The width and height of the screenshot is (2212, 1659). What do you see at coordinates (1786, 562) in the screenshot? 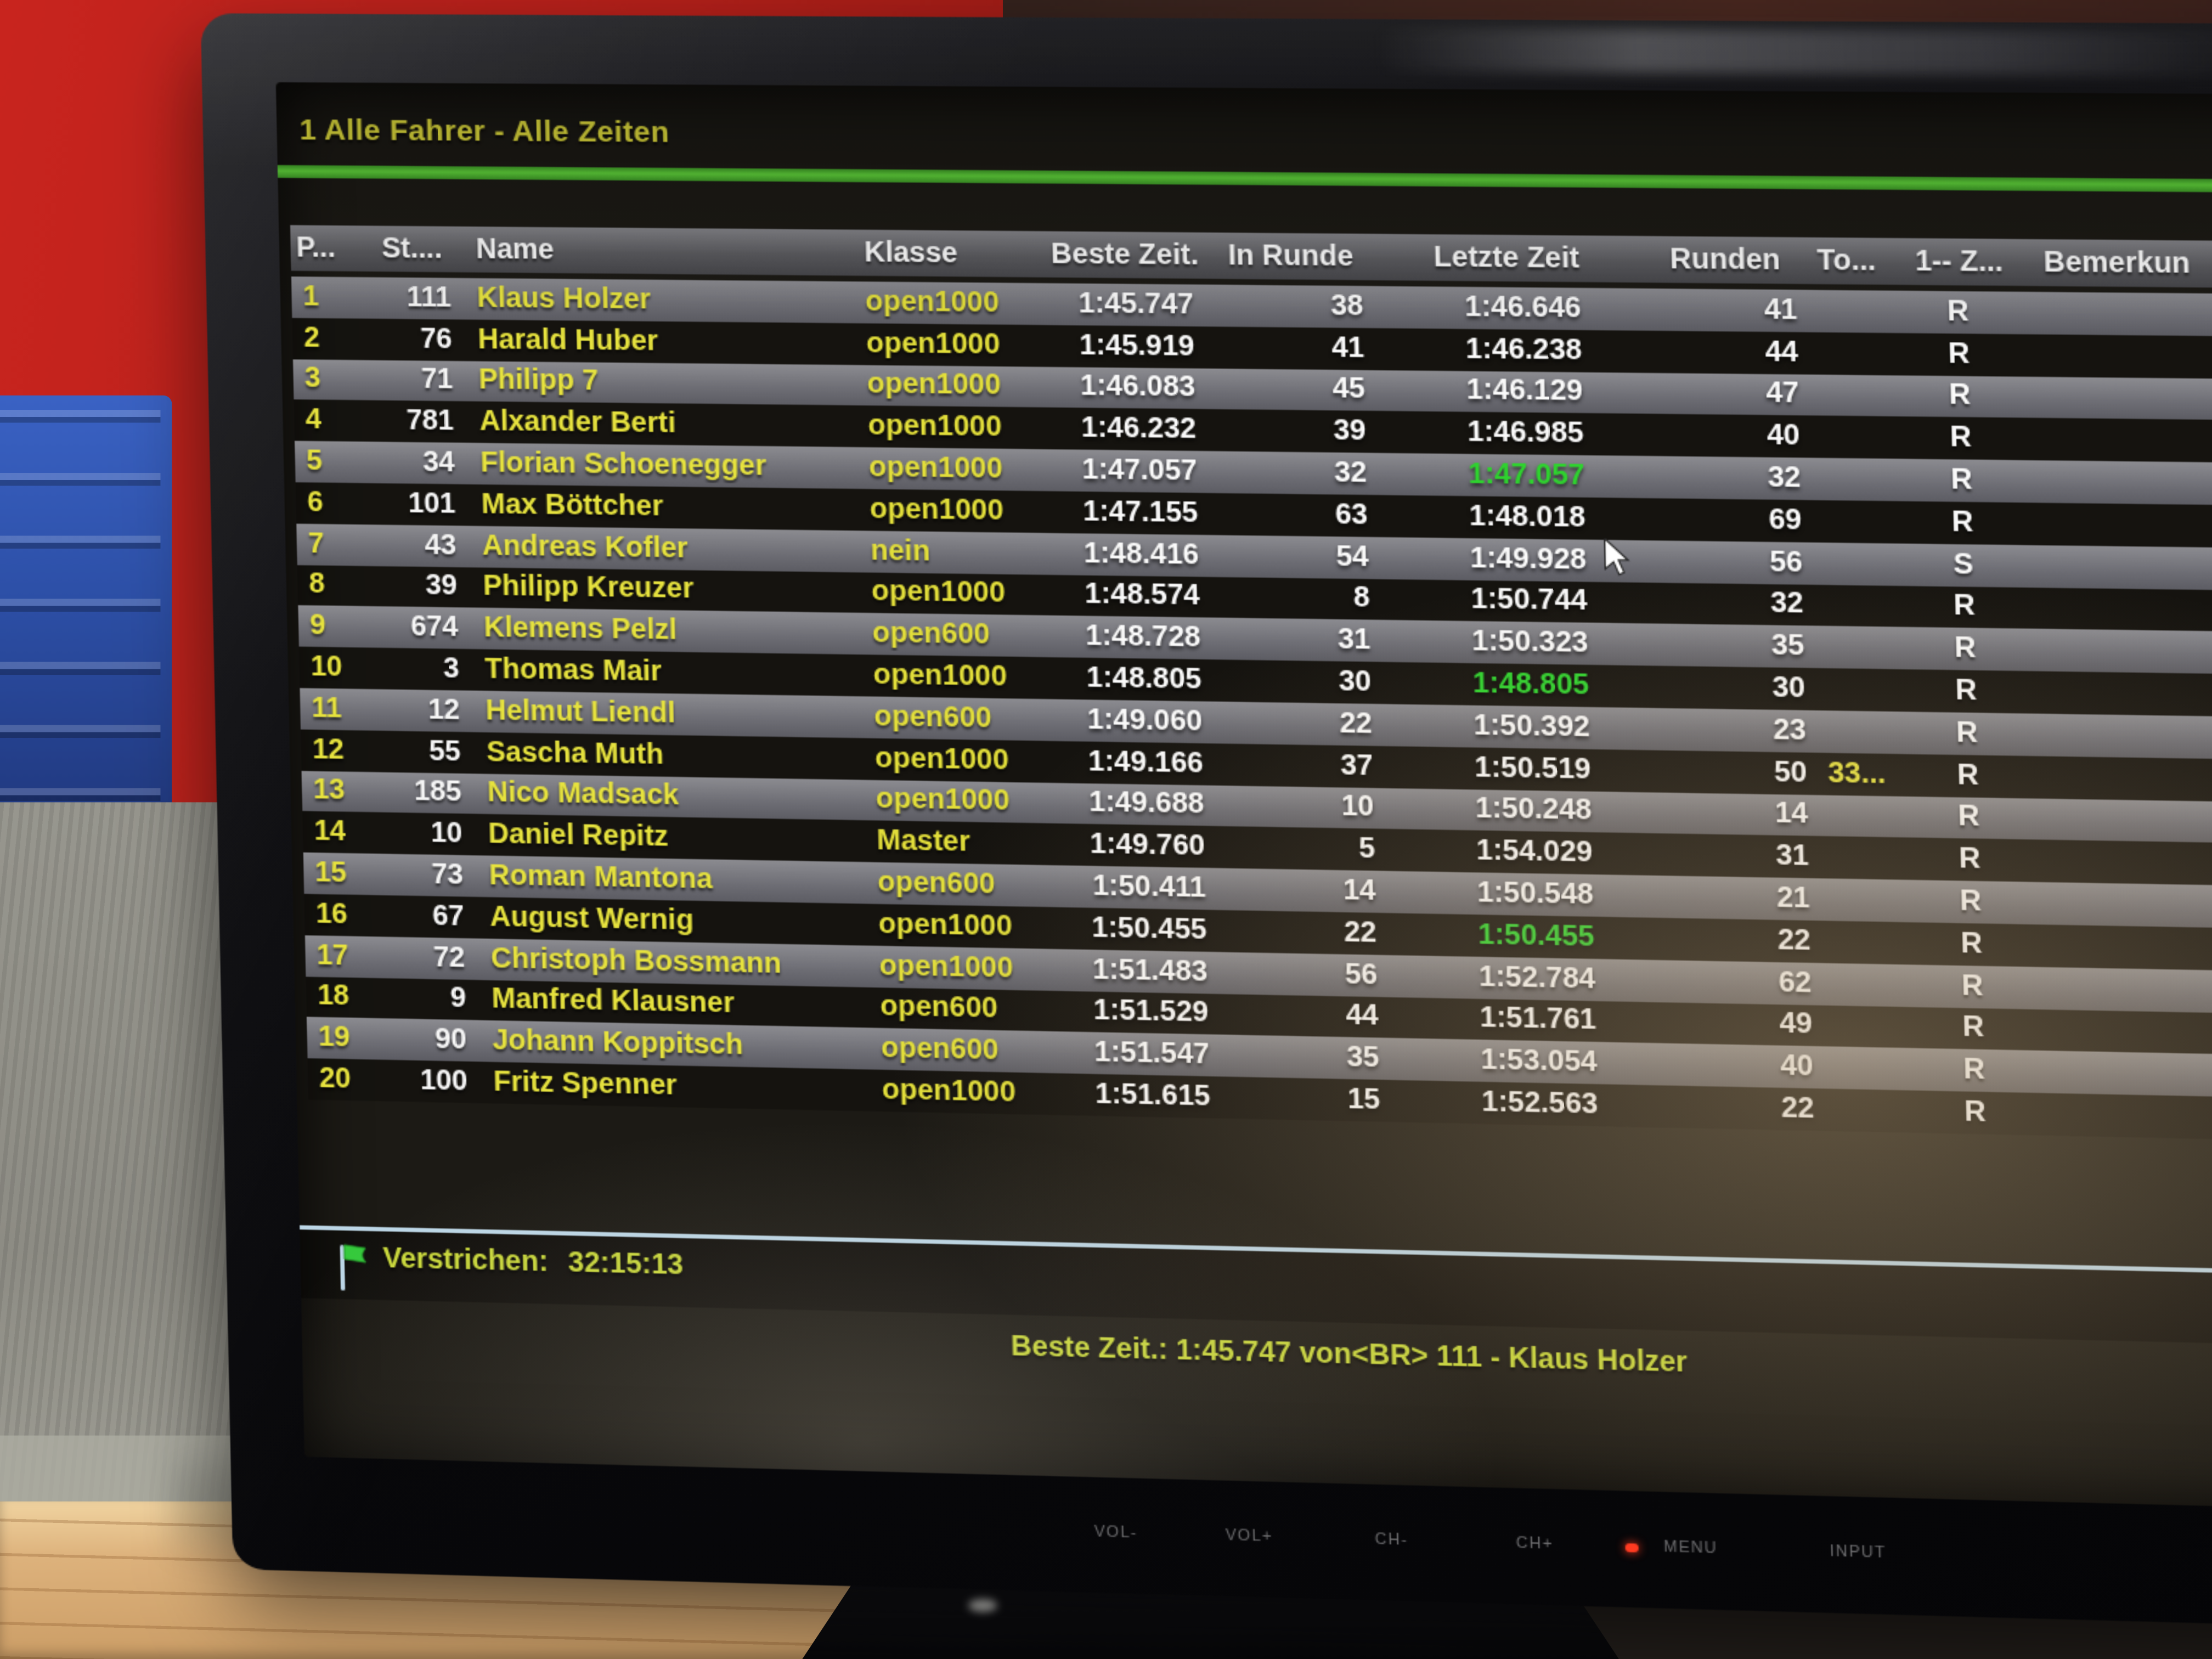
I see `cell-runden: 56` at bounding box center [1786, 562].